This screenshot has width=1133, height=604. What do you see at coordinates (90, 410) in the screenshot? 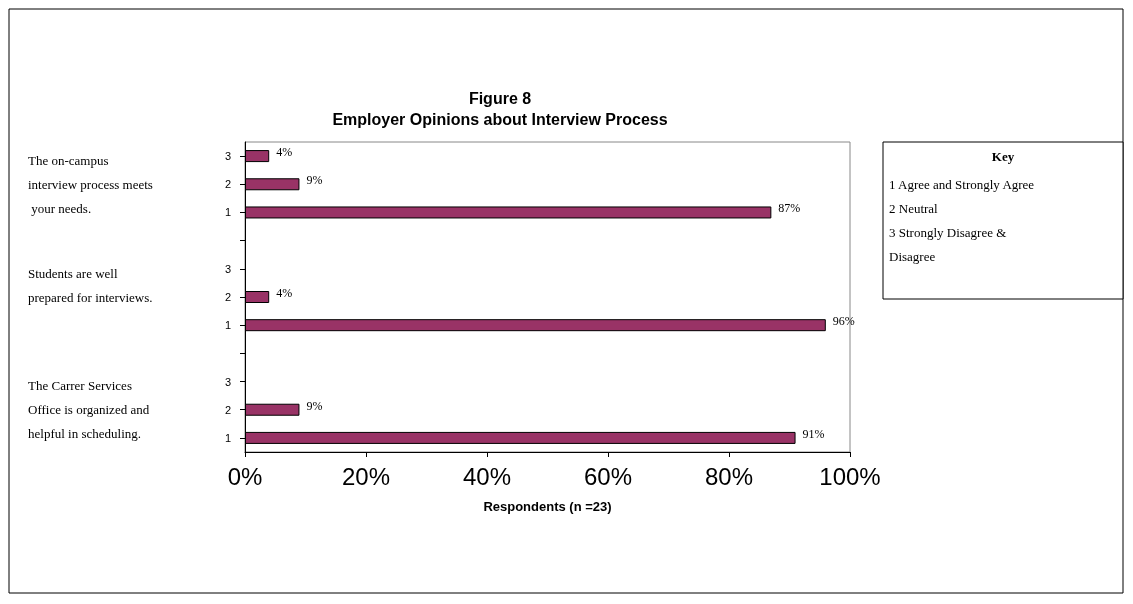
I see `text: The Carrer Services Office is organized and helpful in scheduling.` at bounding box center [90, 410].